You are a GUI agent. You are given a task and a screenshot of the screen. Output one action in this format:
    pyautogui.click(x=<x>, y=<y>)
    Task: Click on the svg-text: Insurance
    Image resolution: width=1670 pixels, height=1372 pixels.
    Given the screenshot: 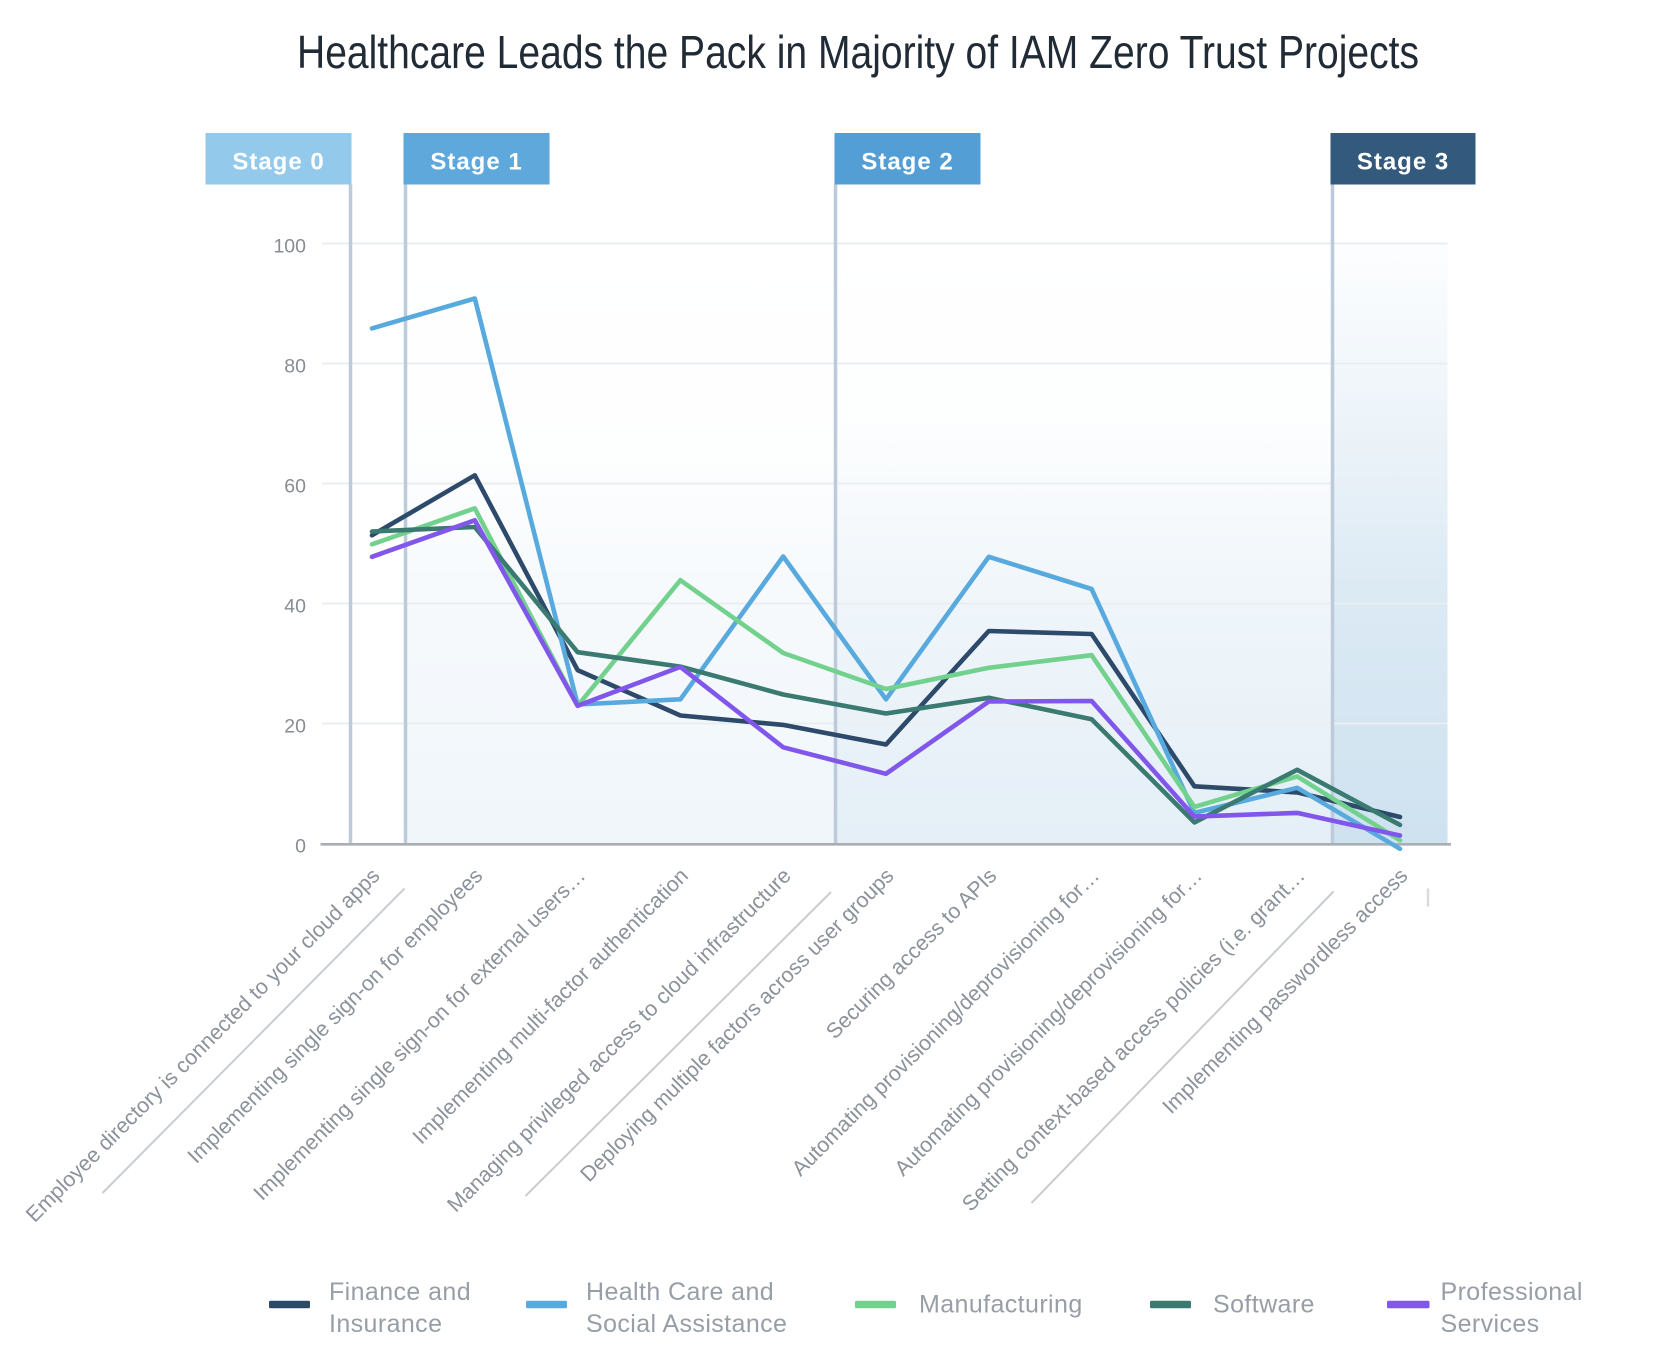 What is the action you would take?
    pyautogui.click(x=385, y=1324)
    